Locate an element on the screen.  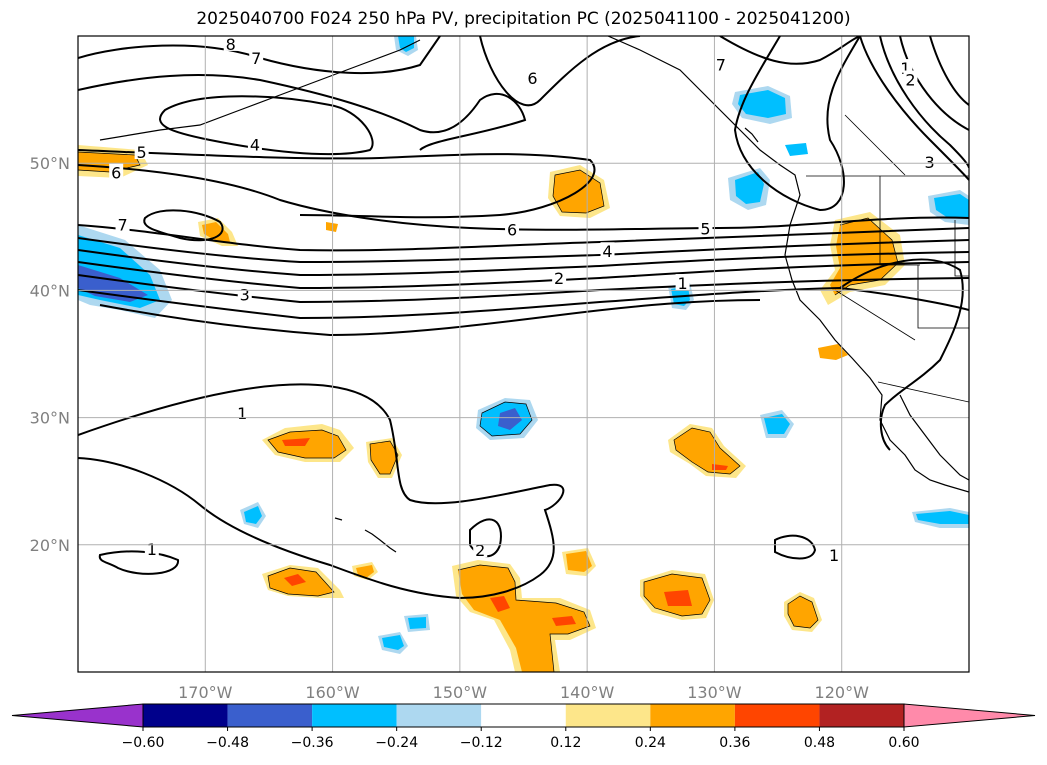
contour-label: 8 is located at coordinates (231, 44).